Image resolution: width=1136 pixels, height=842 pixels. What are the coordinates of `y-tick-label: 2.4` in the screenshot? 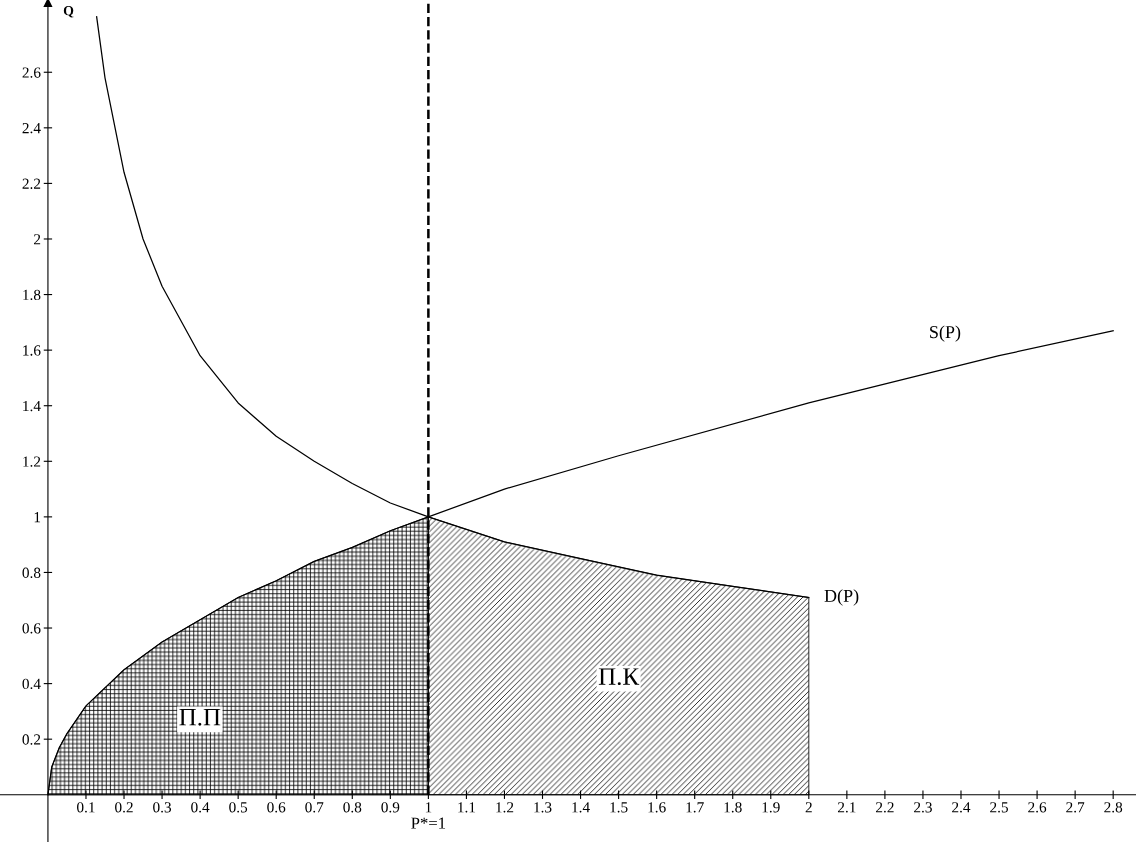 It's located at (31, 128).